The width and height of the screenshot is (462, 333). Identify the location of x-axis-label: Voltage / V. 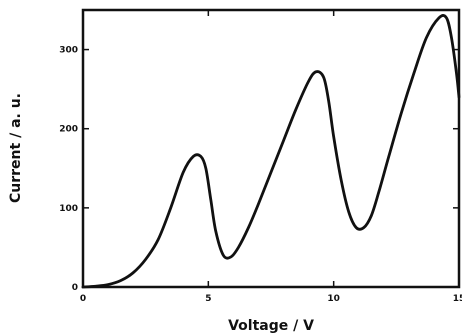
(271, 325).